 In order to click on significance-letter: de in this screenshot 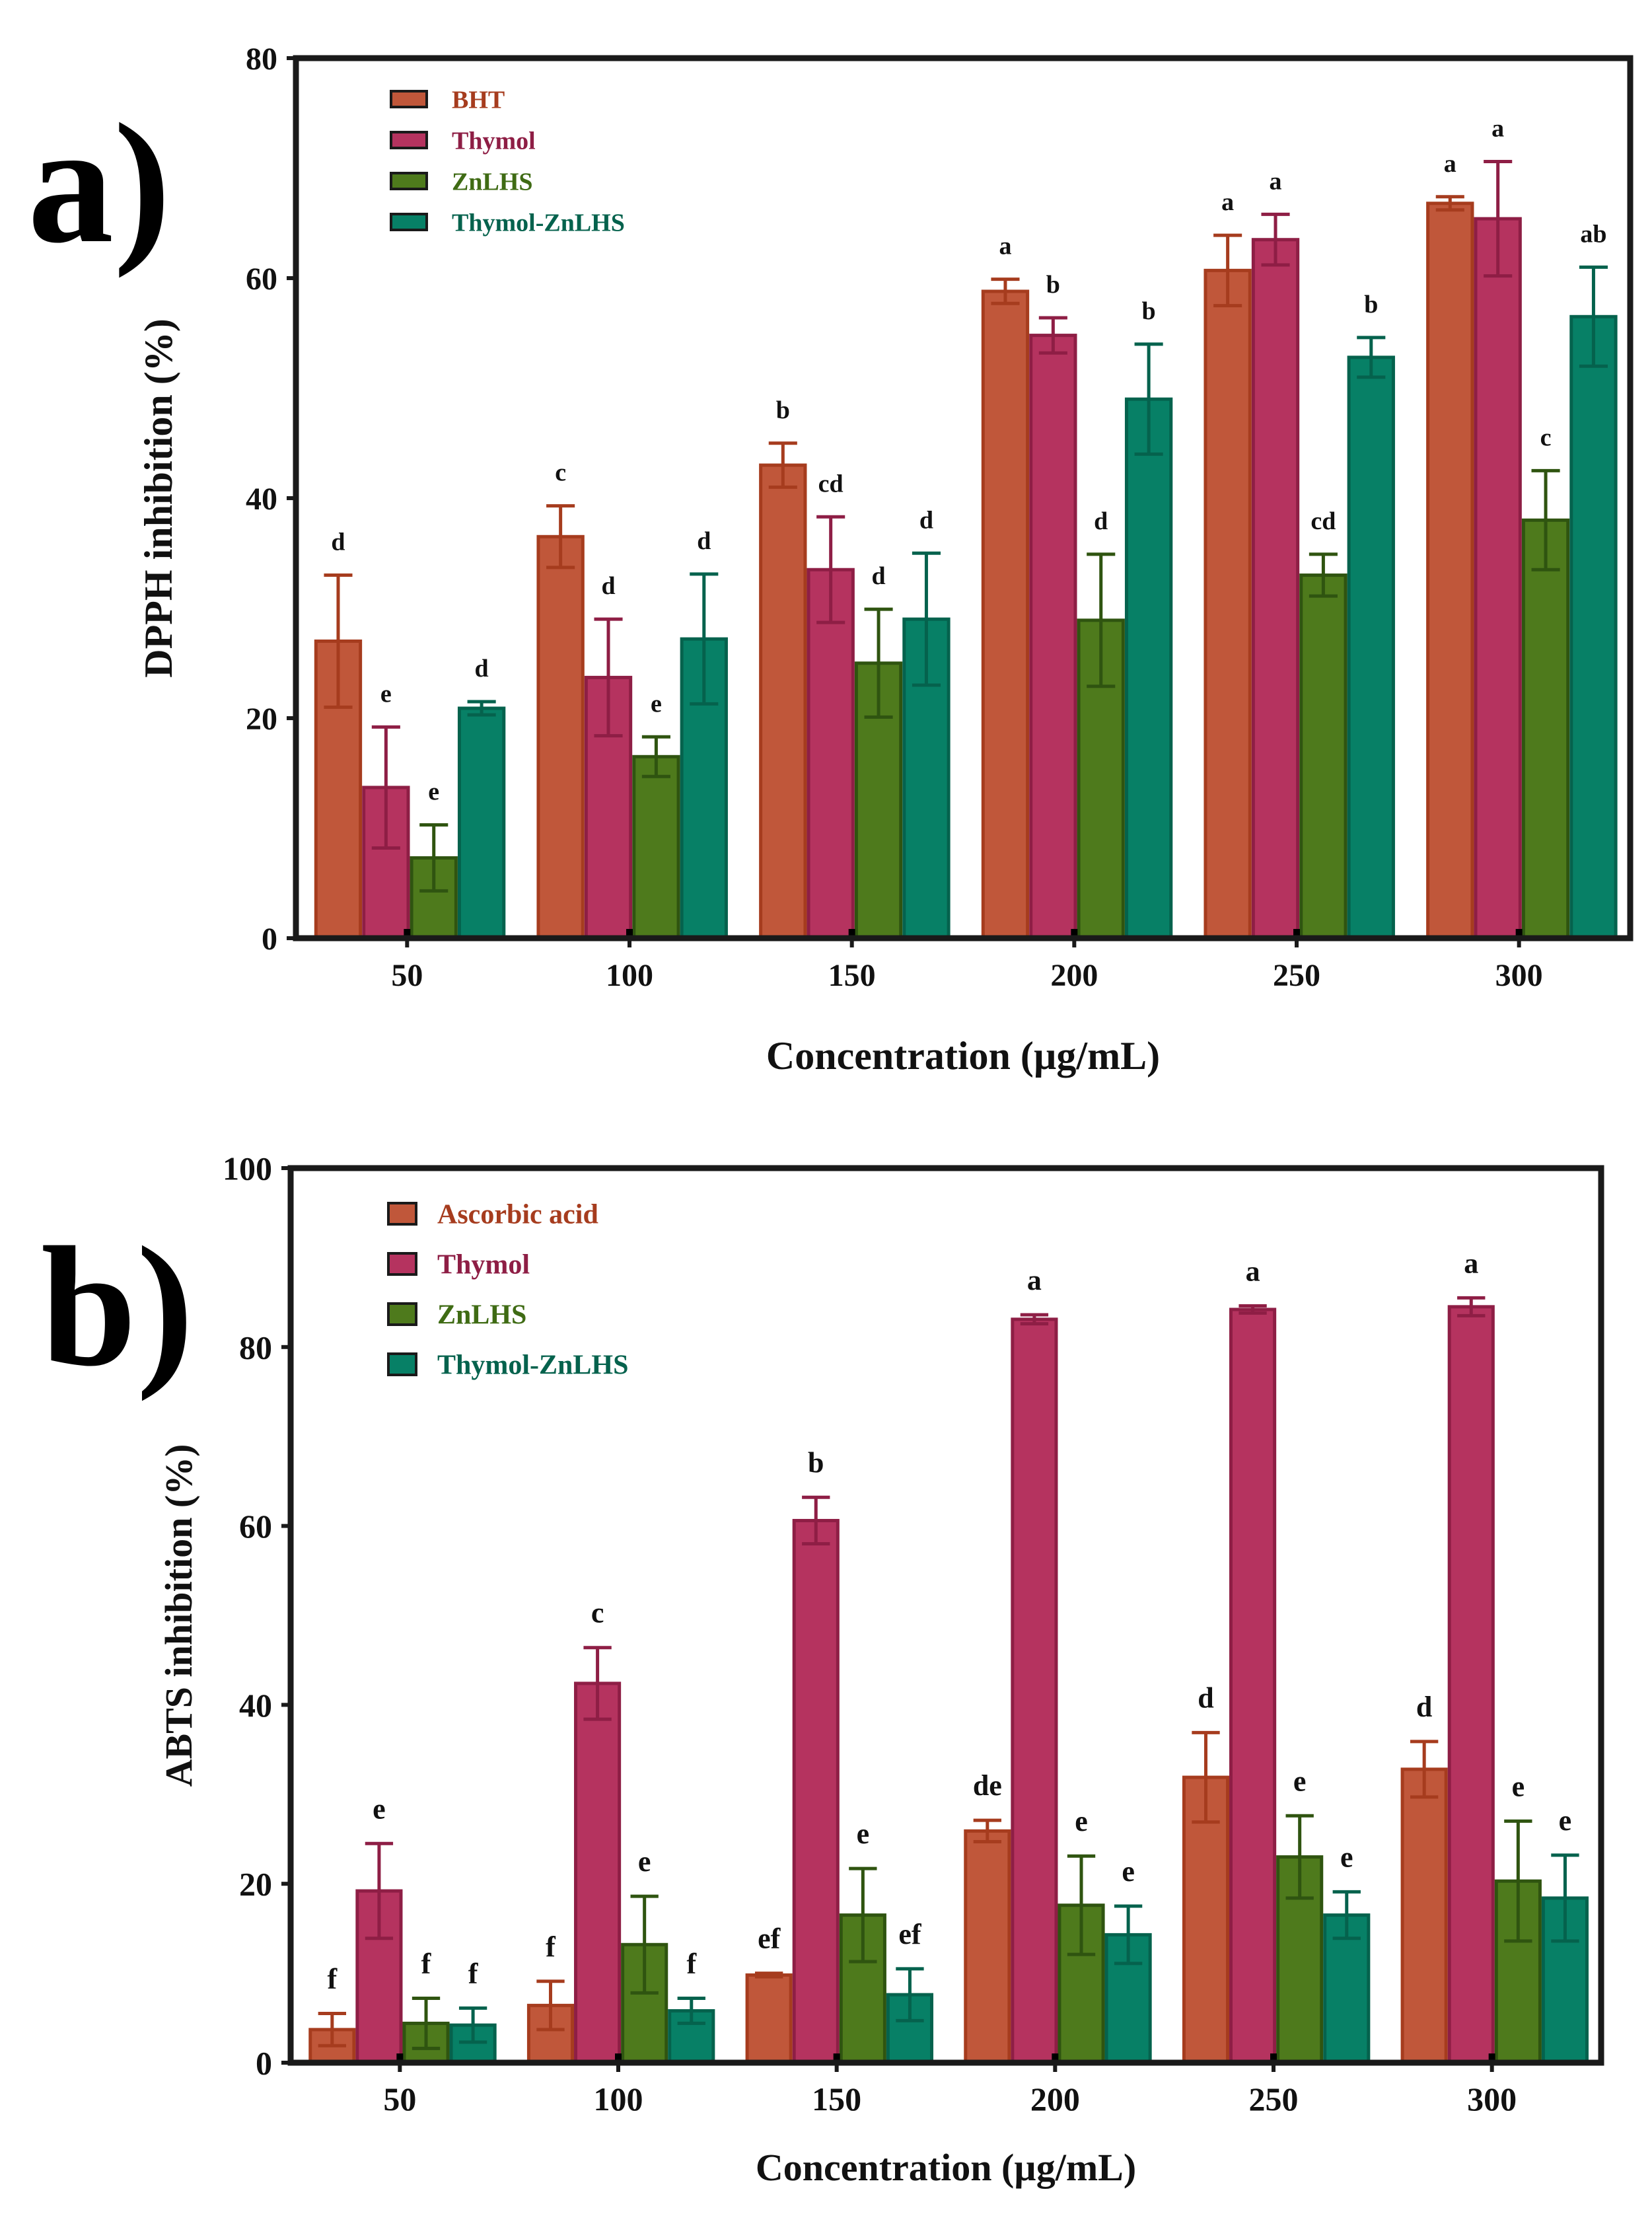, I will do `click(987, 1785)`.